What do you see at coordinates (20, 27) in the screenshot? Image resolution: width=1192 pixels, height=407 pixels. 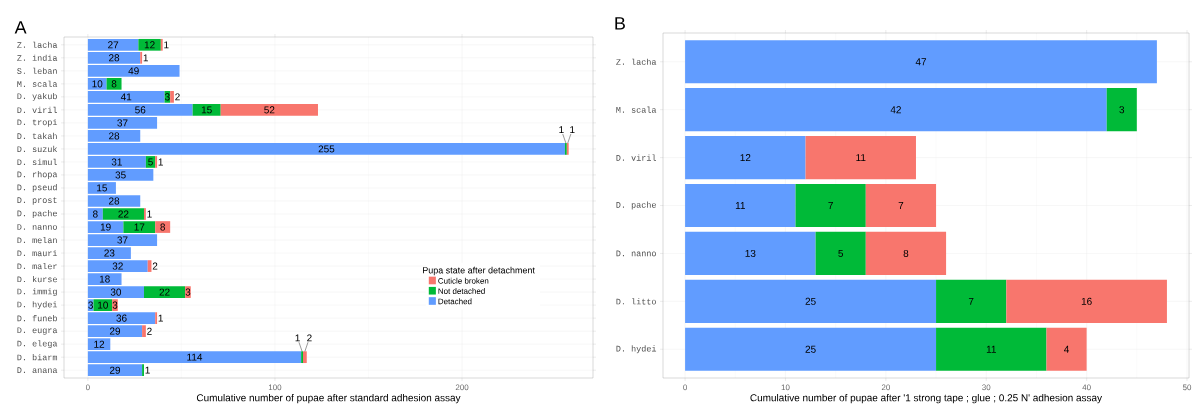 I see `chart-title: A` at bounding box center [20, 27].